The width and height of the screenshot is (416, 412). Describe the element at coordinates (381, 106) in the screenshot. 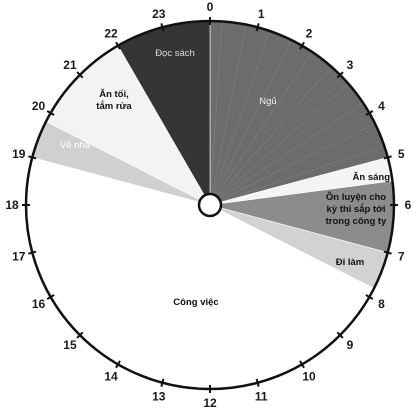

I see `hour-label-4: 4` at that location.